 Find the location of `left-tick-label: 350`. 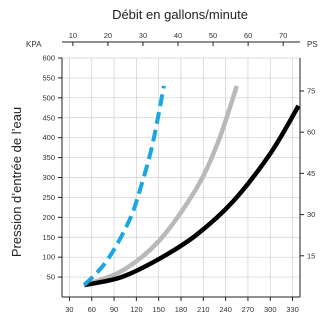

left-tick-label: 350 is located at coordinates (48, 157).